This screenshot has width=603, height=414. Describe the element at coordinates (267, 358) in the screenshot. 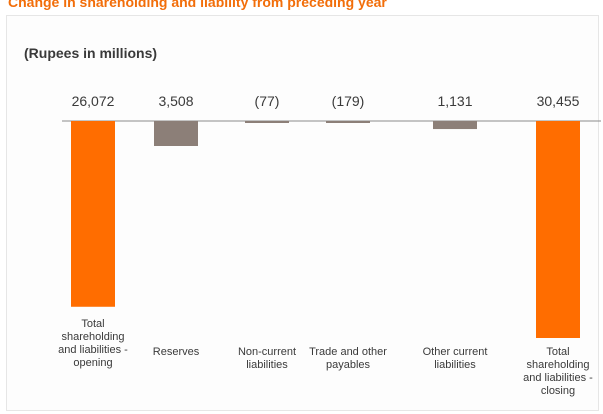

I see `category-label-2: Non-current liabilities` at that location.